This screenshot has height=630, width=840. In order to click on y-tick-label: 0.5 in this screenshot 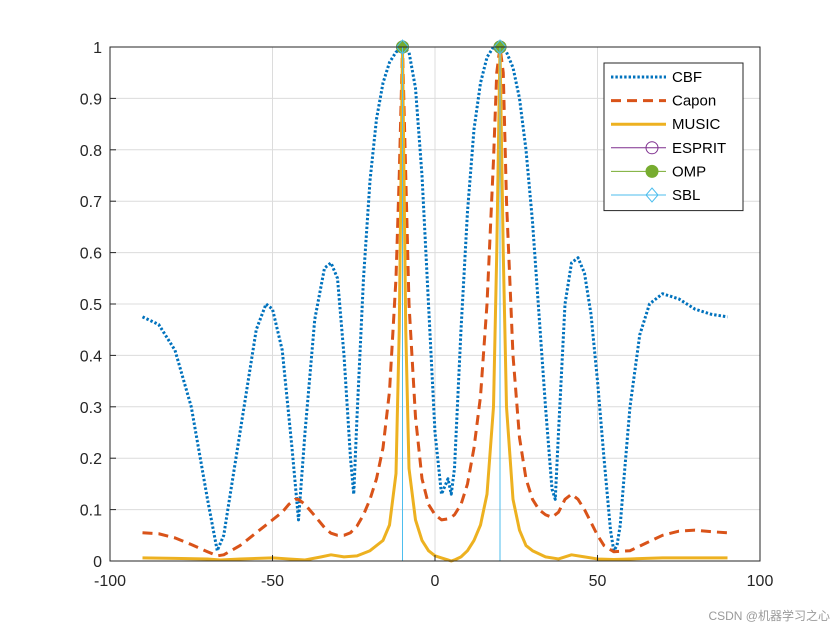, I will do `click(91, 305)`.